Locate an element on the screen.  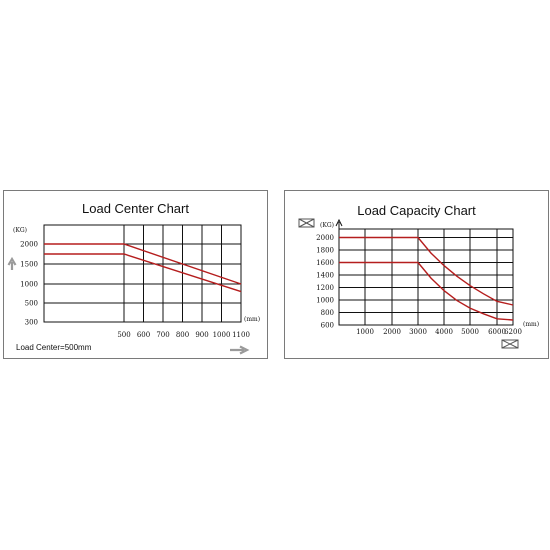
y-tick-label: 500 is located at coordinates (31, 304).